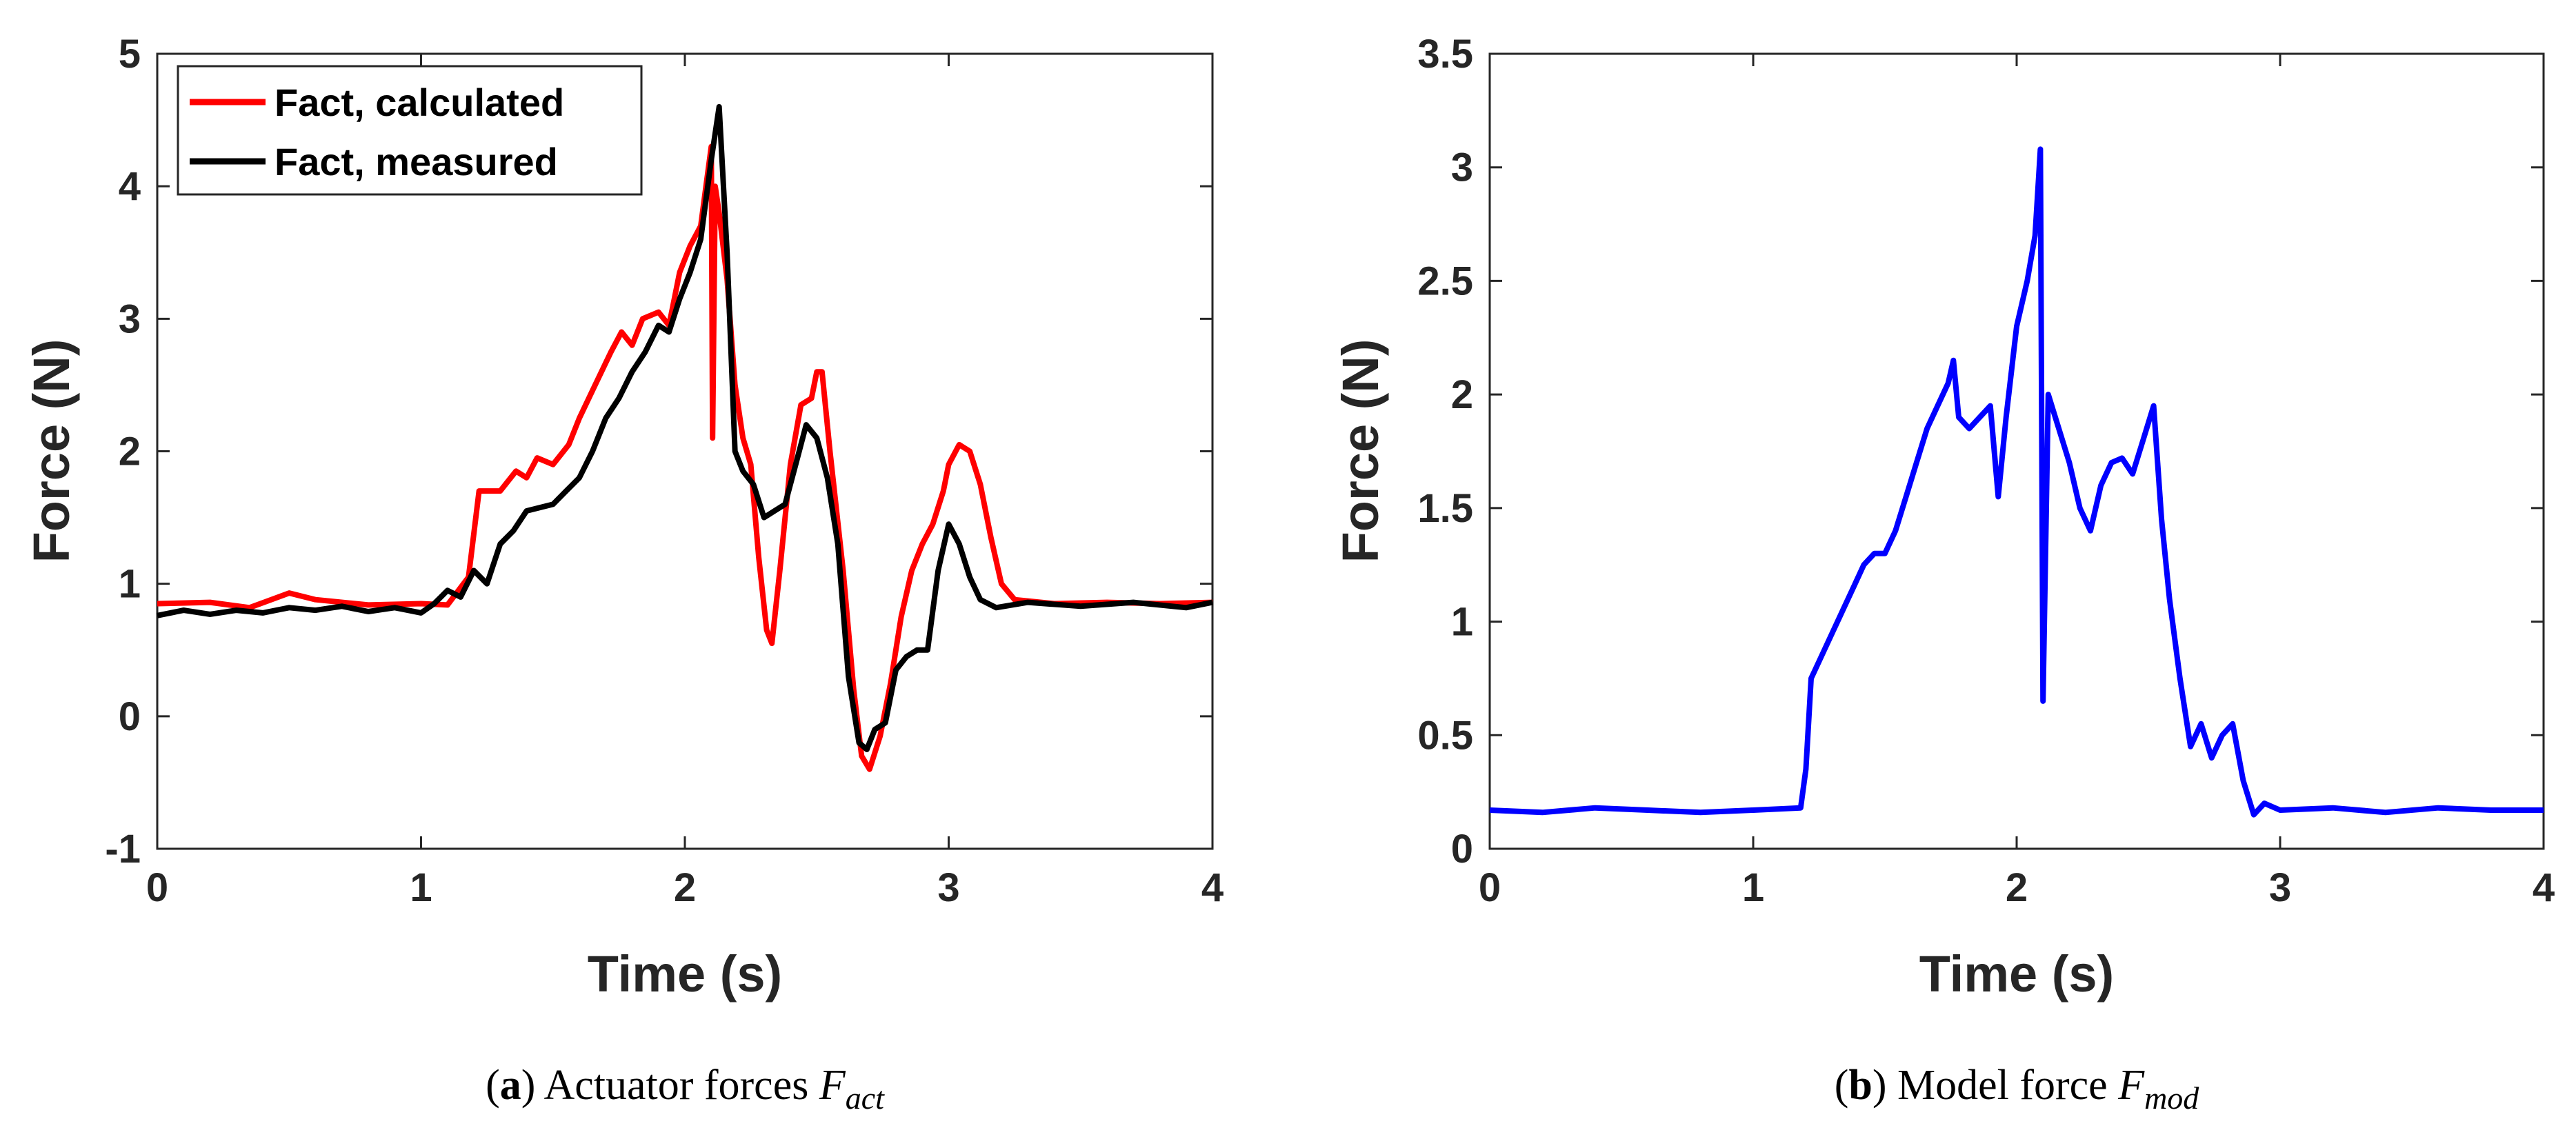  I want to click on y-tick-label-a-3: 2, so click(130, 452).